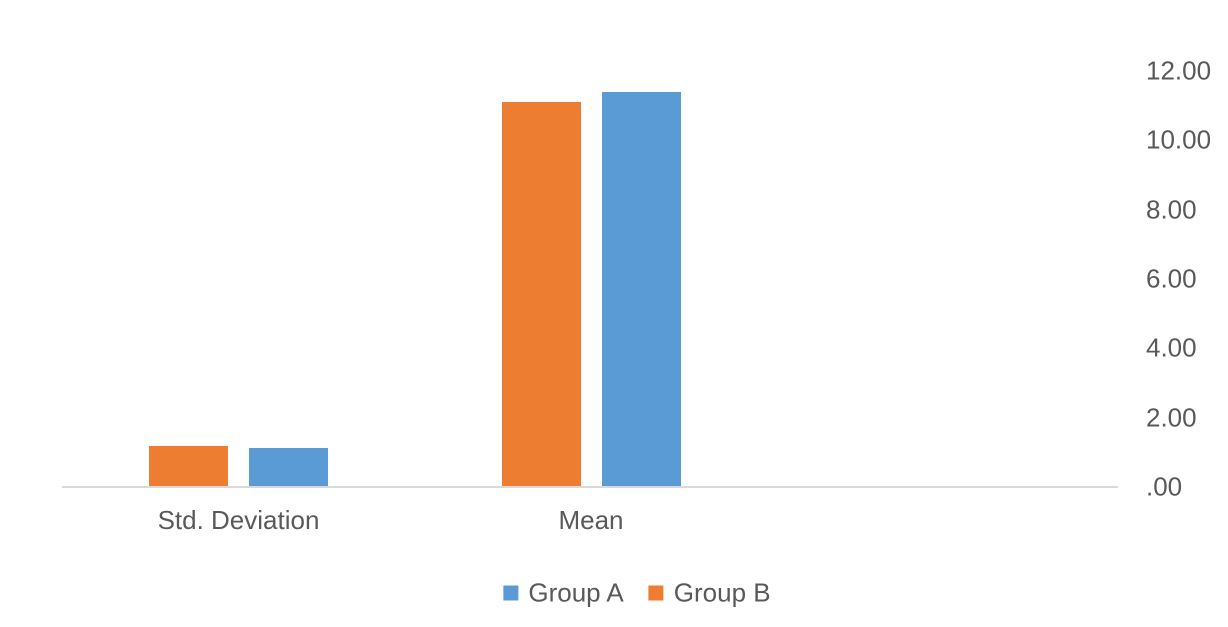  Describe the element at coordinates (1171, 209) in the screenshot. I see `value-axis-tick-label: 8.00` at that location.